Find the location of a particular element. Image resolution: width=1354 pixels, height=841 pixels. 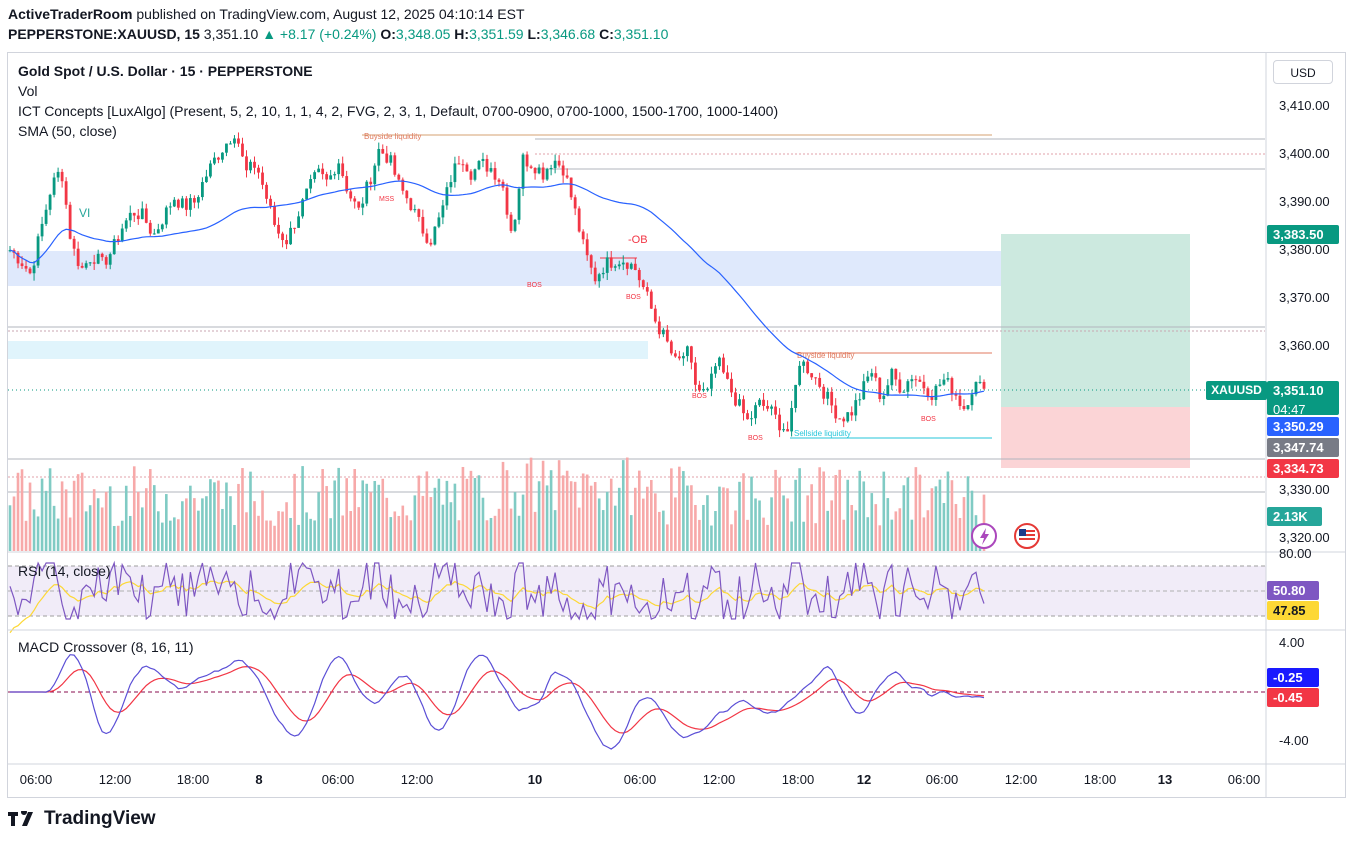

macd-tick: -4.00 is located at coordinates (1294, 740).